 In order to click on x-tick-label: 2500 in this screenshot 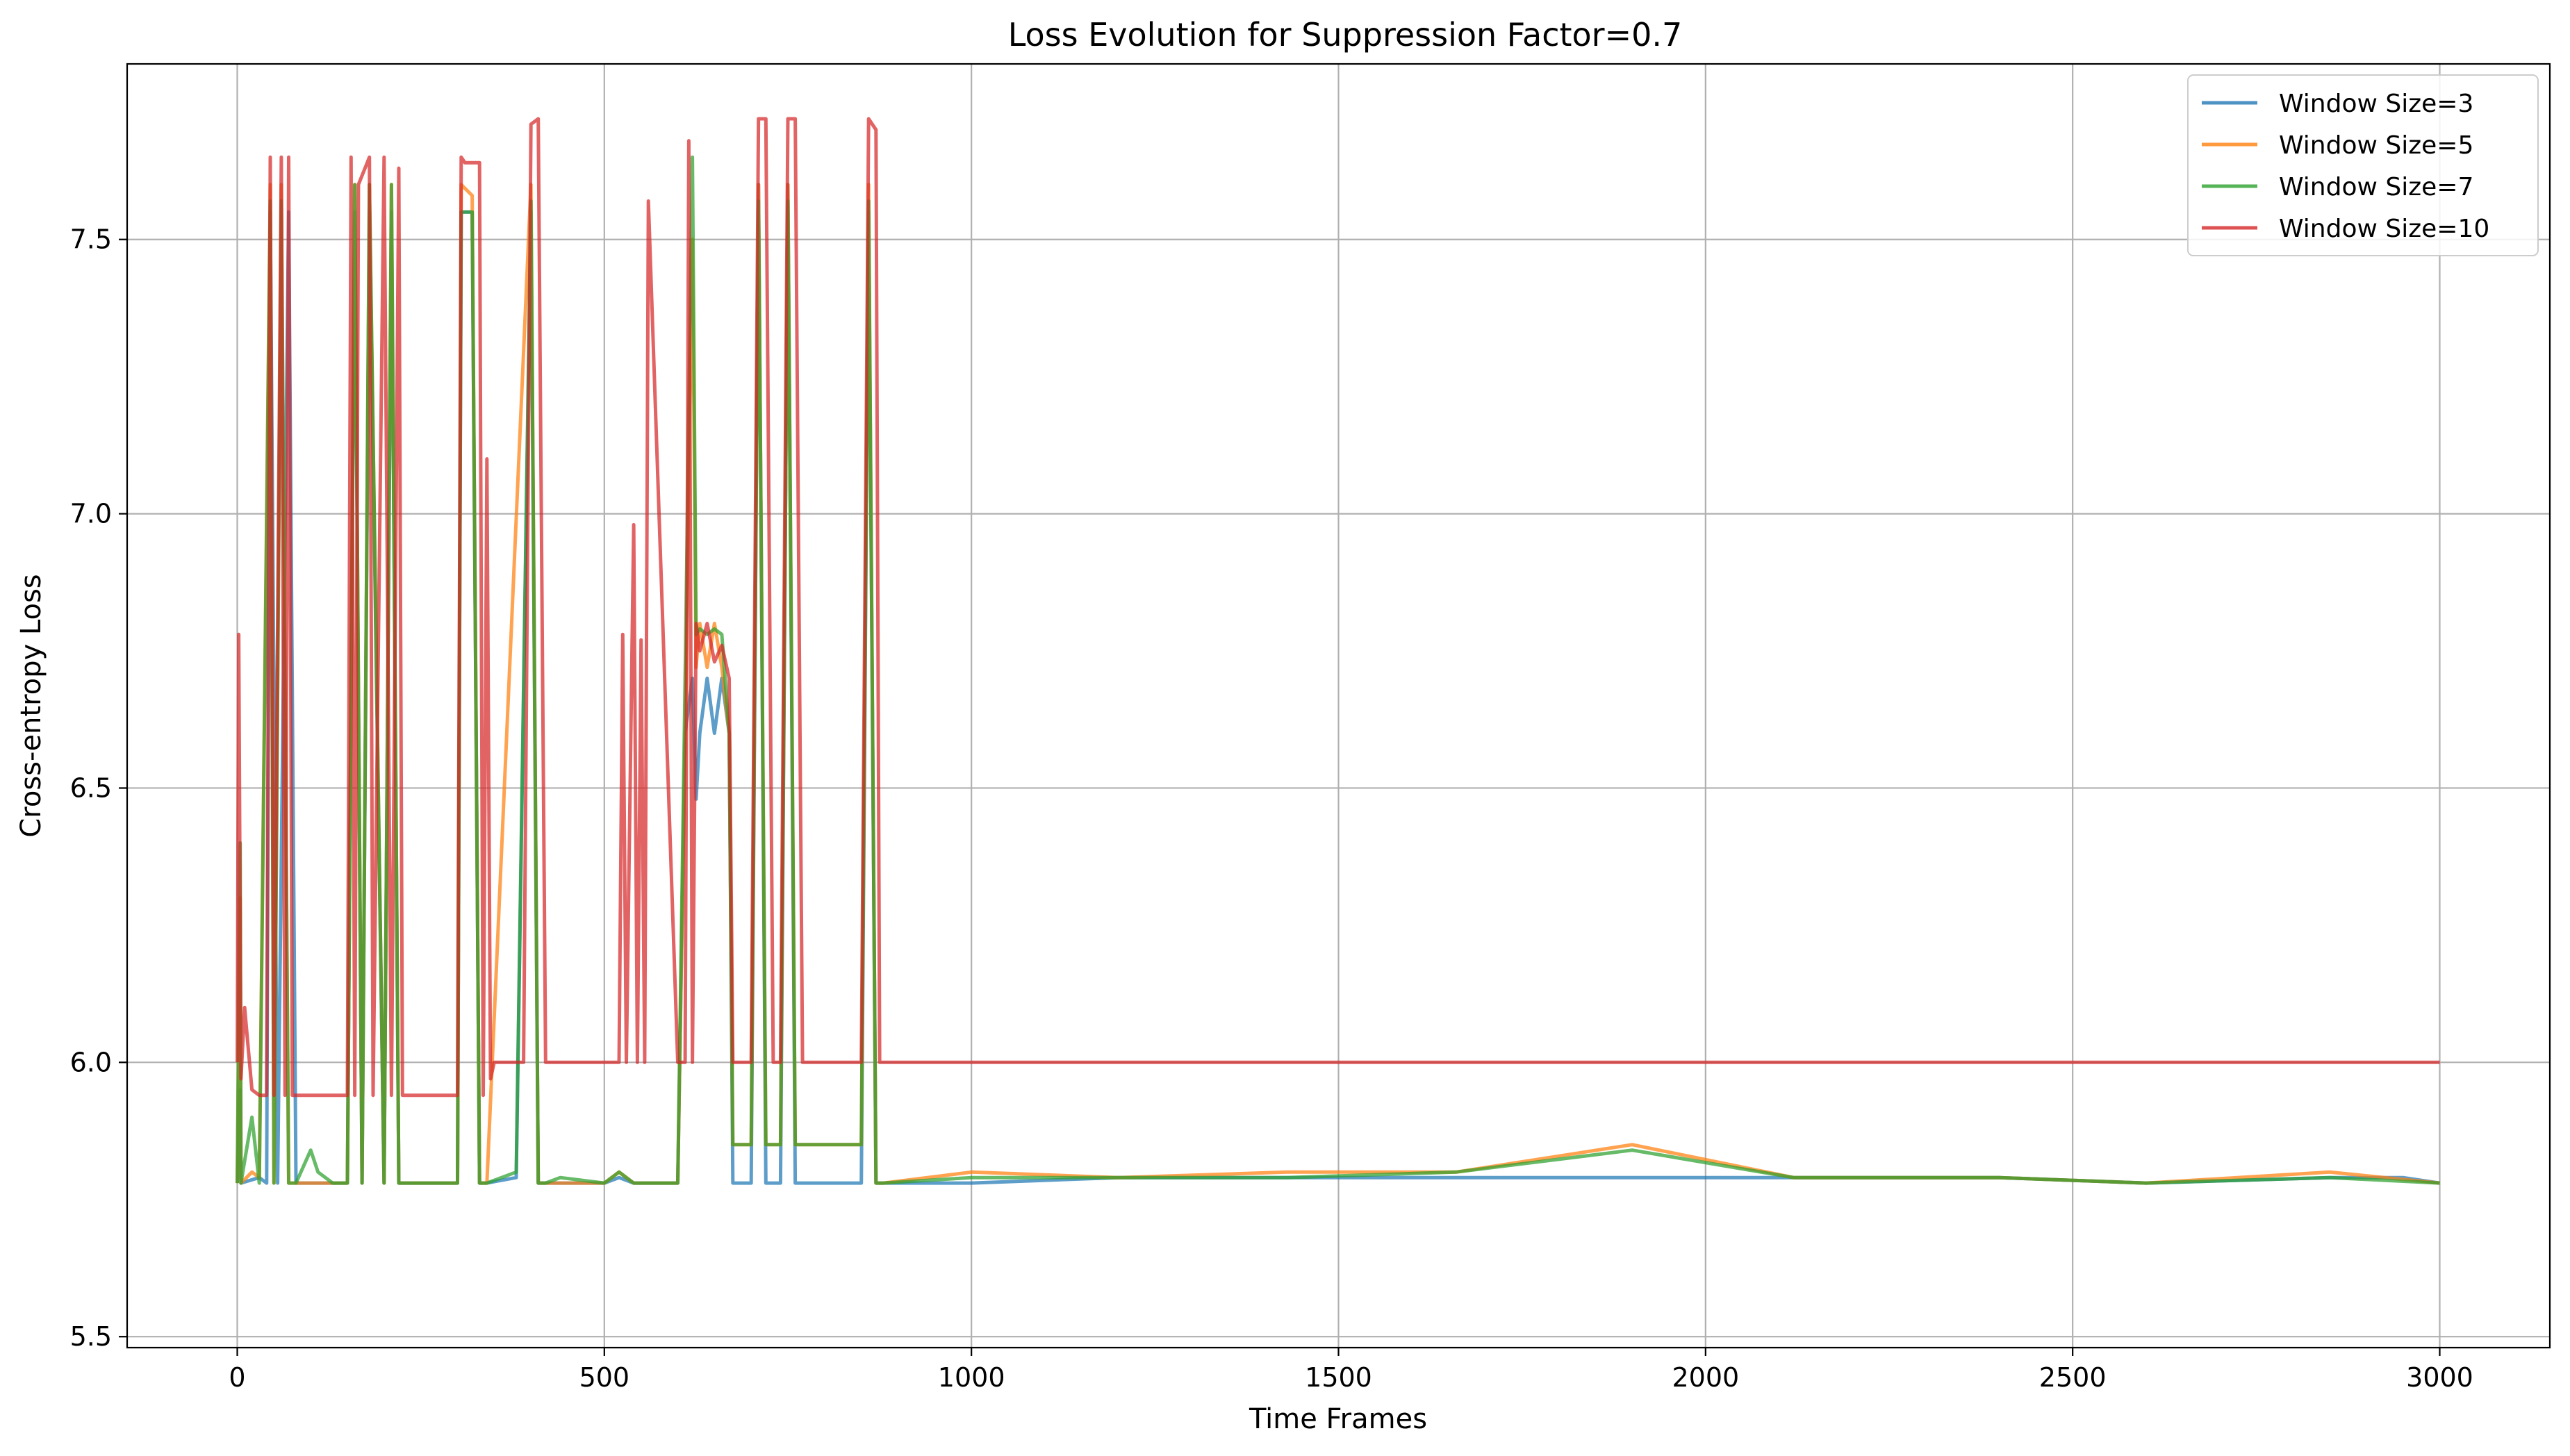, I will do `click(2073, 1378)`.